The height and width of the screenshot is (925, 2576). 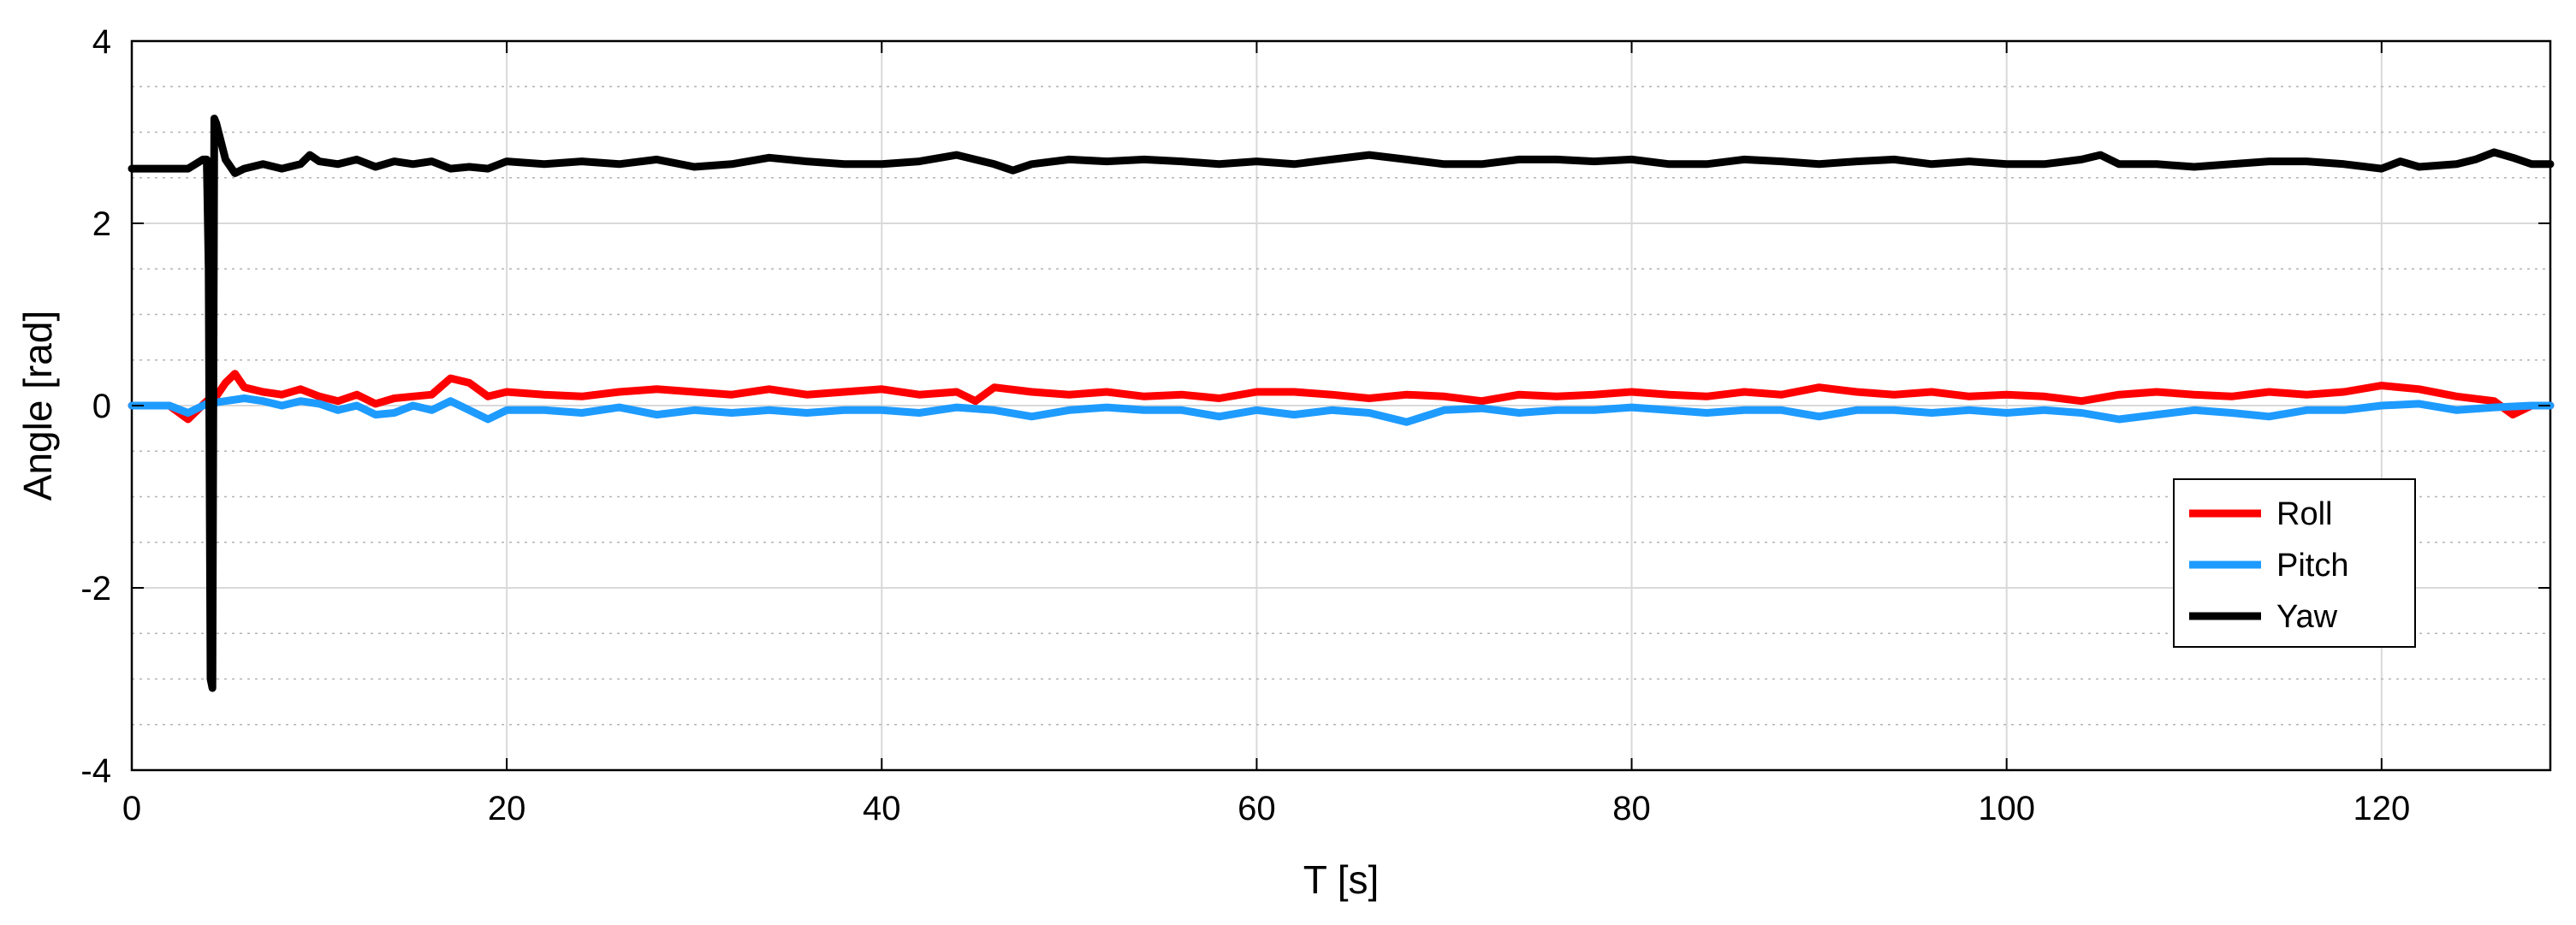 I want to click on x-tick-label: 20, so click(x=507, y=808).